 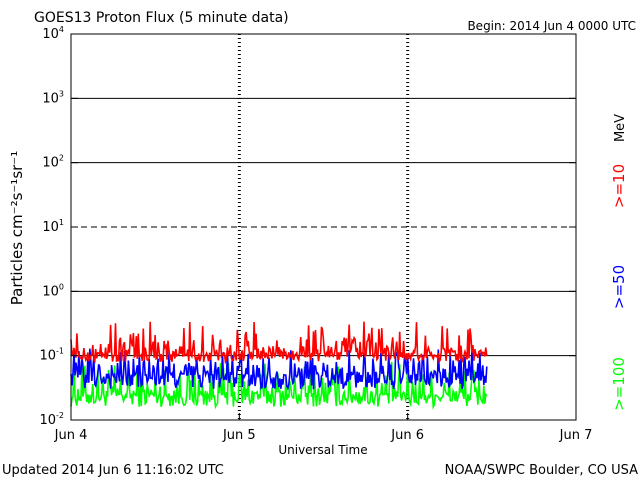 What do you see at coordinates (17, 228) in the screenshot?
I see `y-axis-label: Particles cm⁻²s⁻¹sr⁻¹` at bounding box center [17, 228].